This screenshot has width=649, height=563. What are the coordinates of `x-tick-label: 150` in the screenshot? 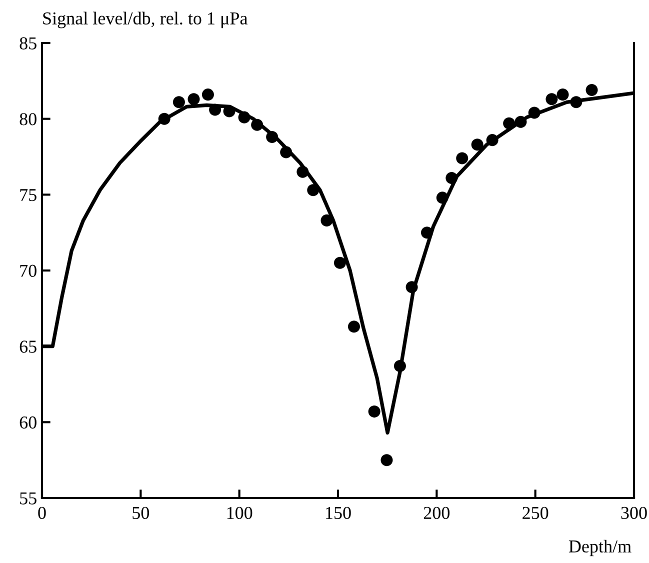 It's located at (338, 513).